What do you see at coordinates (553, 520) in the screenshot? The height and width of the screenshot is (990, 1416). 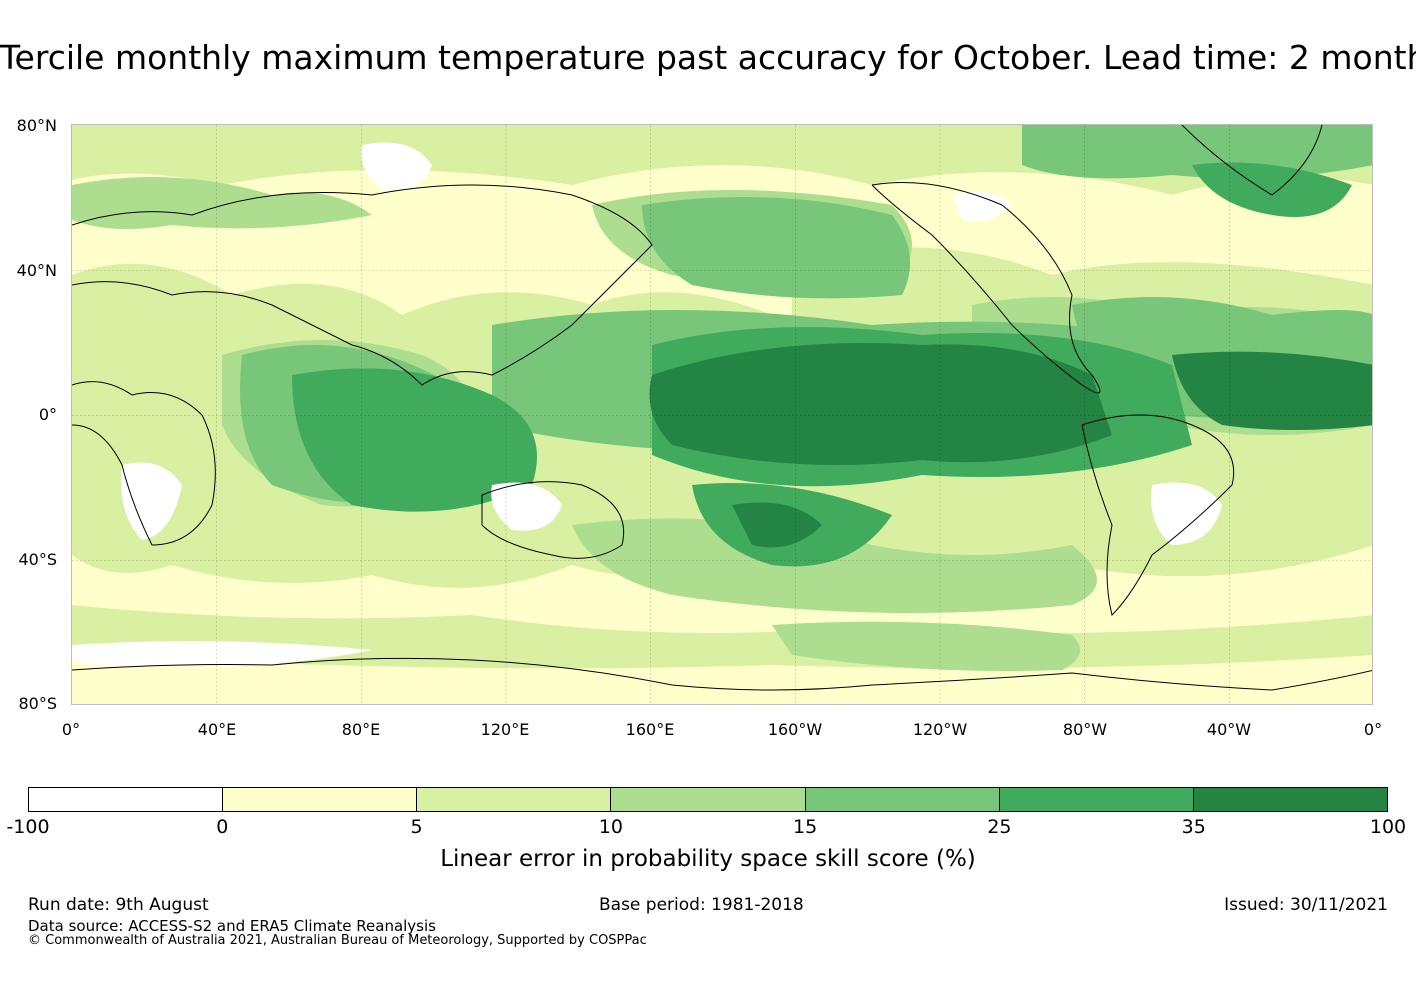 I see `coast-australia` at bounding box center [553, 520].